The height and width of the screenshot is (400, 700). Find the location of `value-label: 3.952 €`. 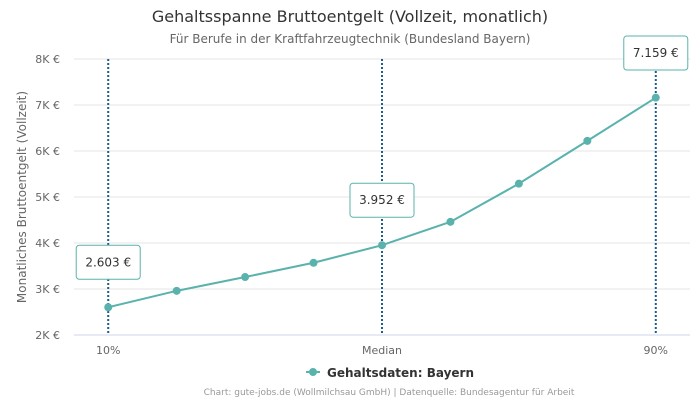

value-label: 3.952 € is located at coordinates (382, 200).